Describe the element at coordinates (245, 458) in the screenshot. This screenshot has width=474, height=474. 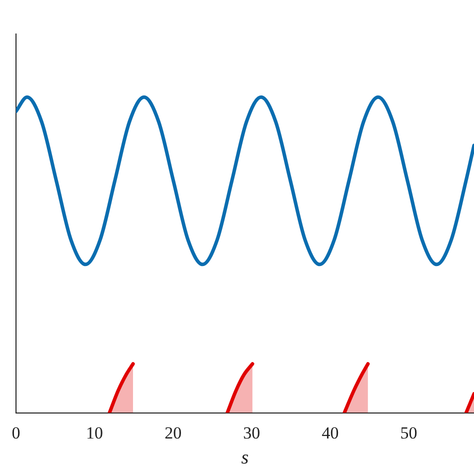
I see `x-axis-title: s` at that location.